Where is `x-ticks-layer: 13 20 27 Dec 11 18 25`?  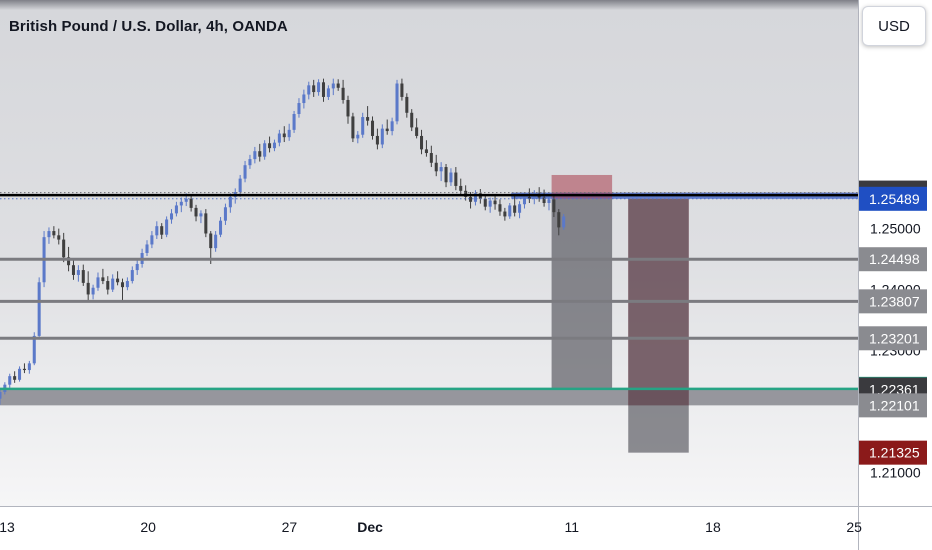 x-ticks-layer: 13 20 27 Dec 11 18 25 is located at coordinates (431, 527).